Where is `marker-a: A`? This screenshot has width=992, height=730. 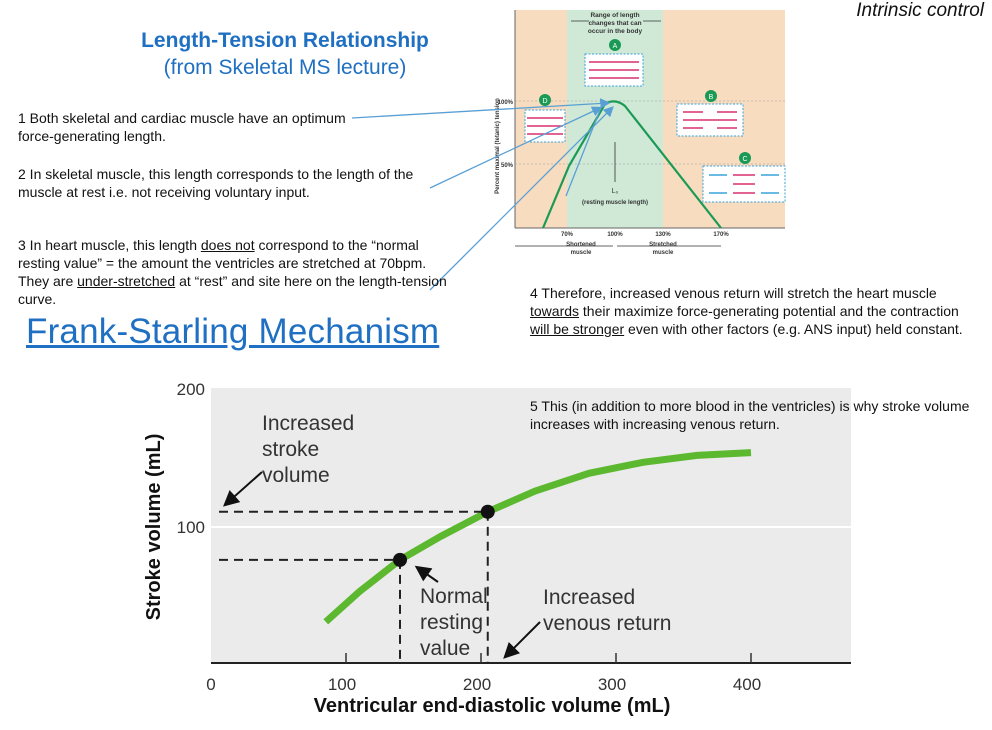 marker-a: A is located at coordinates (615, 46).